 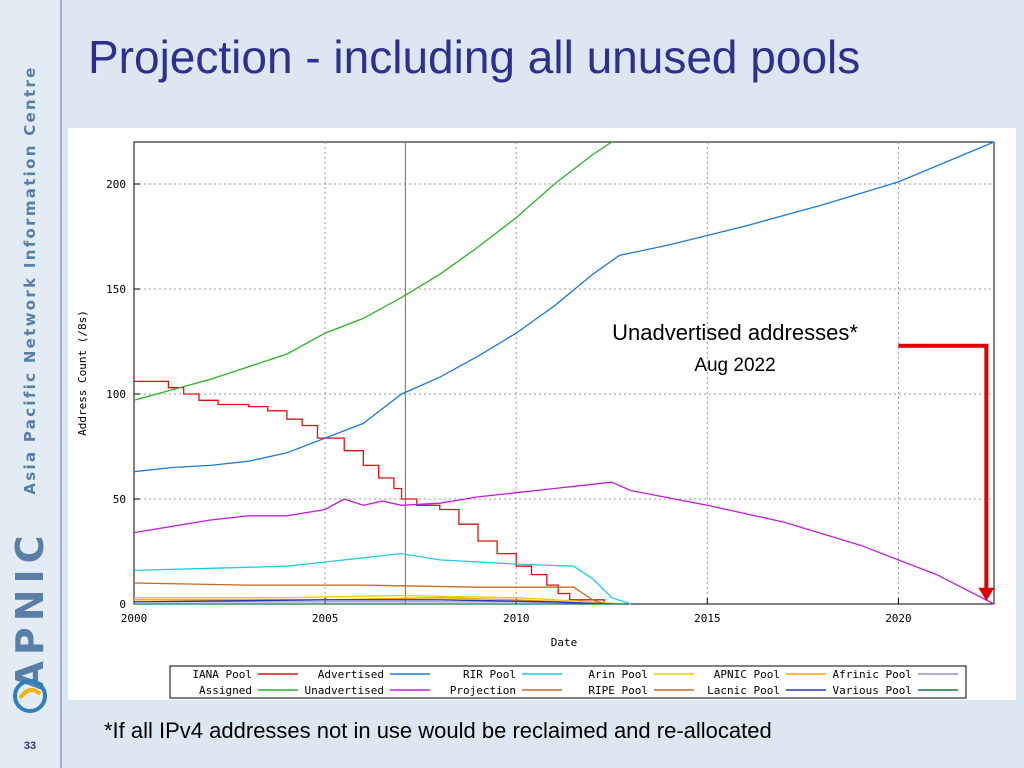 What do you see at coordinates (116, 289) in the screenshot?
I see `y-tick-label: 150` at bounding box center [116, 289].